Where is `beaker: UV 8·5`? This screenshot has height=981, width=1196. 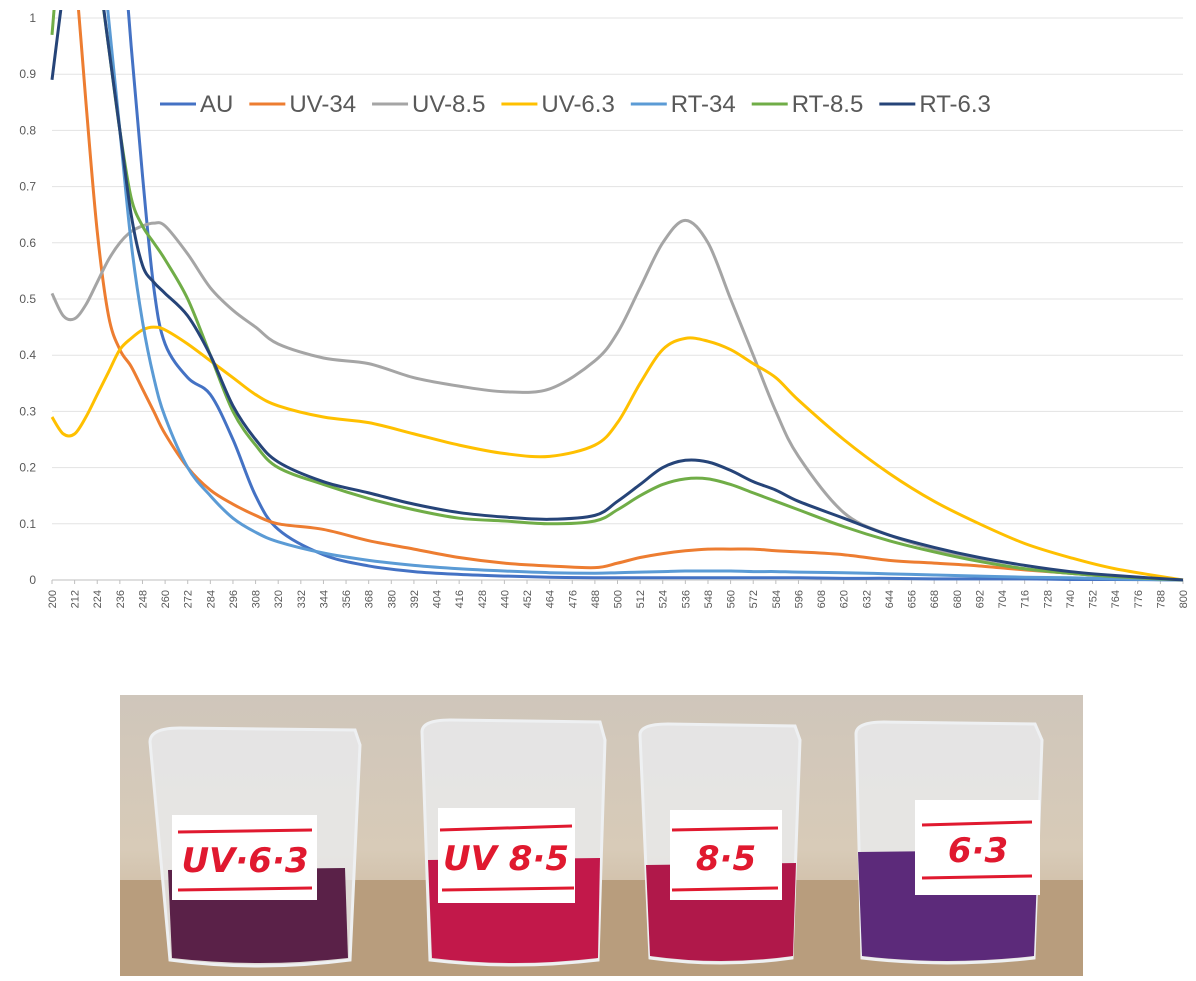
beaker: UV 8·5 is located at coordinates (513, 842).